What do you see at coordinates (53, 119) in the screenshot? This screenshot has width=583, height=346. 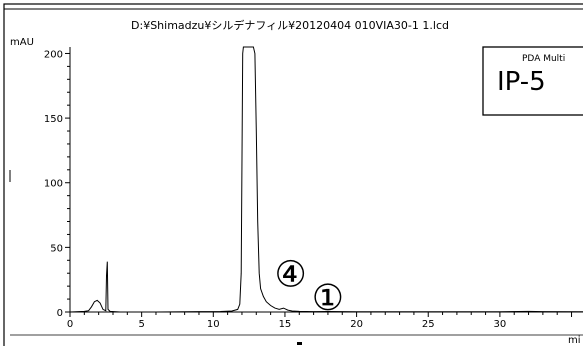 I see `y-tick-label: 150` at bounding box center [53, 119].